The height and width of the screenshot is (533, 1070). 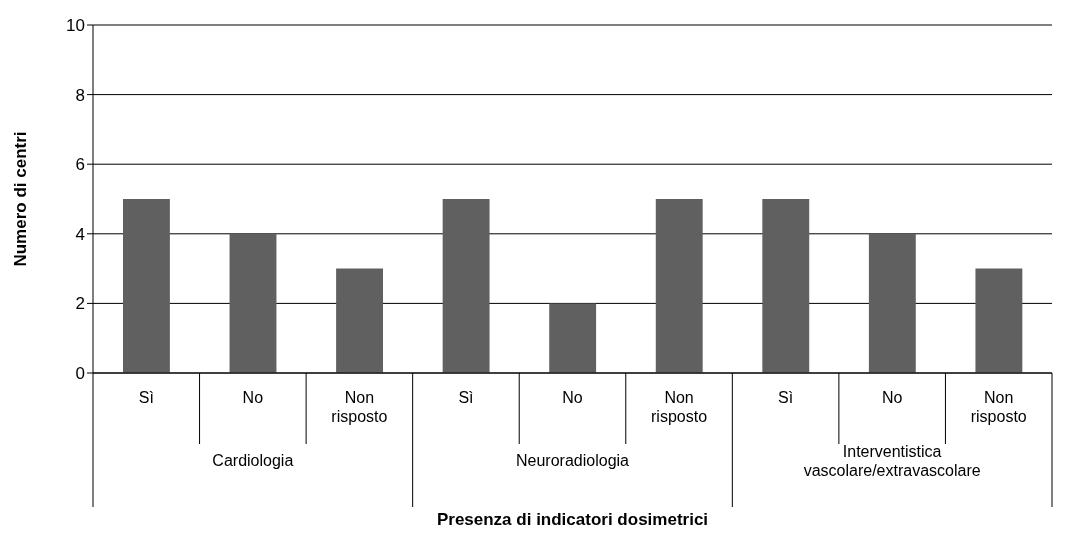 I want to click on y-tick-label: 4, so click(x=80, y=234).